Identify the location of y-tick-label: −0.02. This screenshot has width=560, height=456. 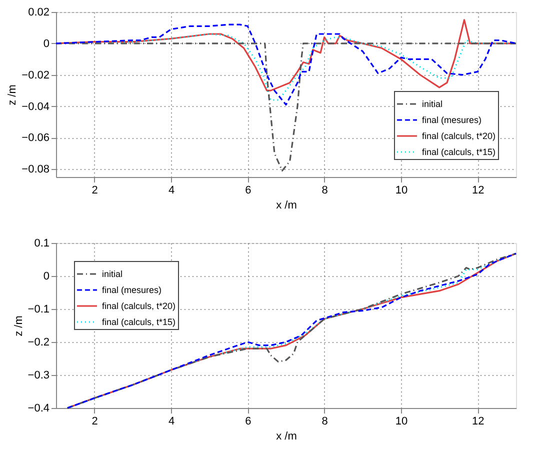
(36, 75).